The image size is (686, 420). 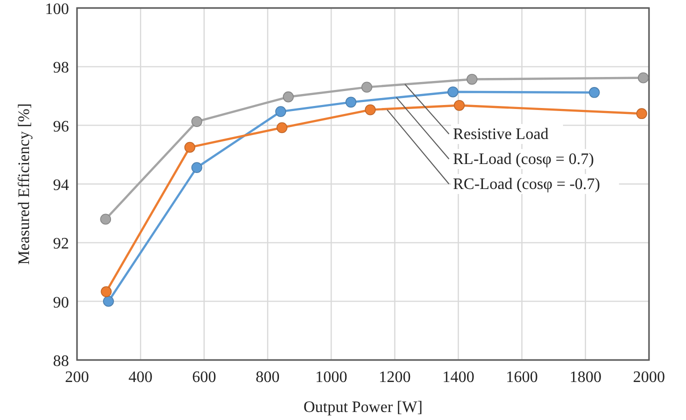 I want to click on annotation: RC-Load (cosφ = -0.7), so click(x=526, y=184).